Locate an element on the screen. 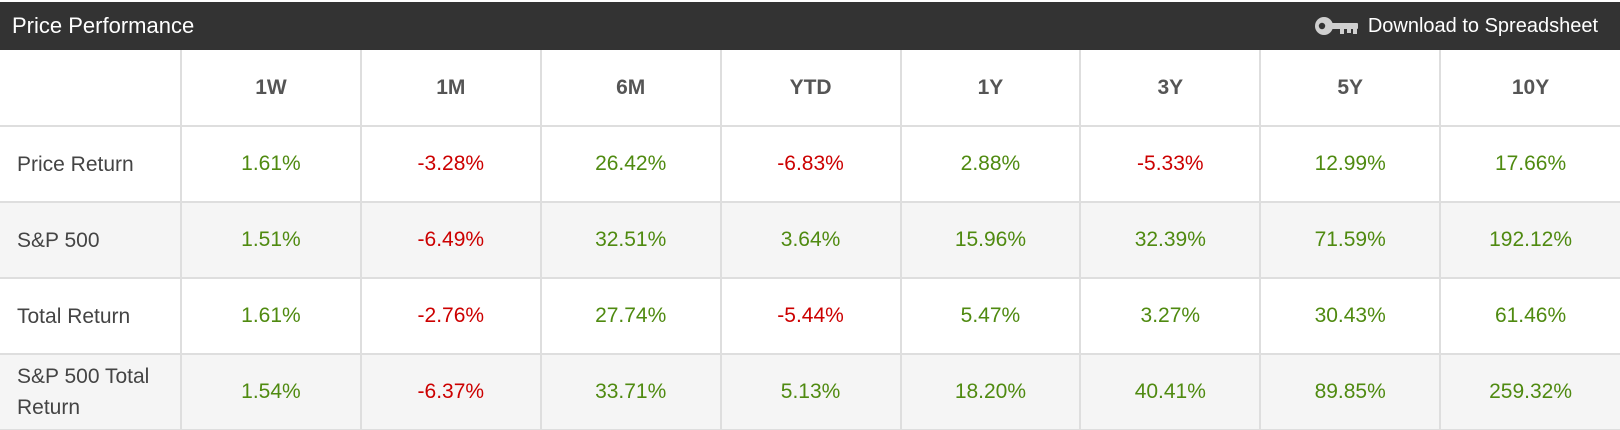 The width and height of the screenshot is (1620, 430). return-cell: 30.43% is located at coordinates (1350, 316).